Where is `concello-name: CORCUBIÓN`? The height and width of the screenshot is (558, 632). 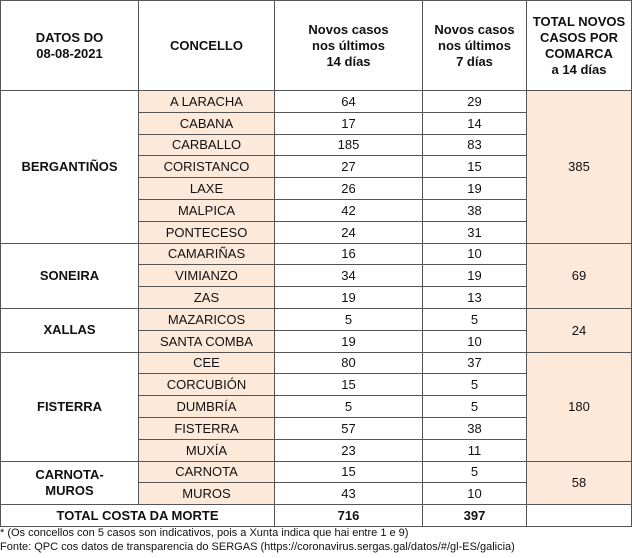
concello-name: CORCUBIÓN is located at coordinates (206, 385).